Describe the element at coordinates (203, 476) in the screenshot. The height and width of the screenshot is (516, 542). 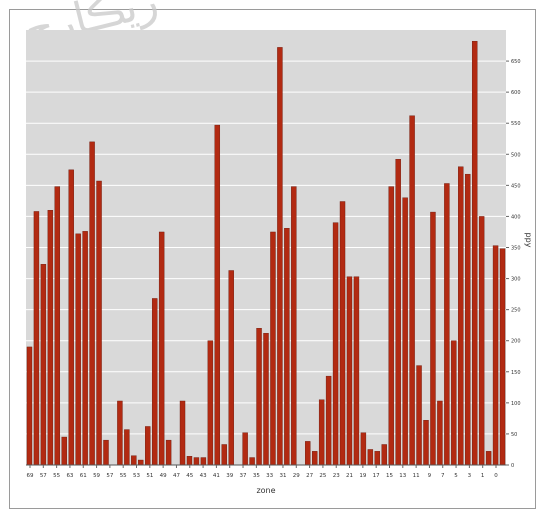
I see `x-tick-label: 43` at that location.